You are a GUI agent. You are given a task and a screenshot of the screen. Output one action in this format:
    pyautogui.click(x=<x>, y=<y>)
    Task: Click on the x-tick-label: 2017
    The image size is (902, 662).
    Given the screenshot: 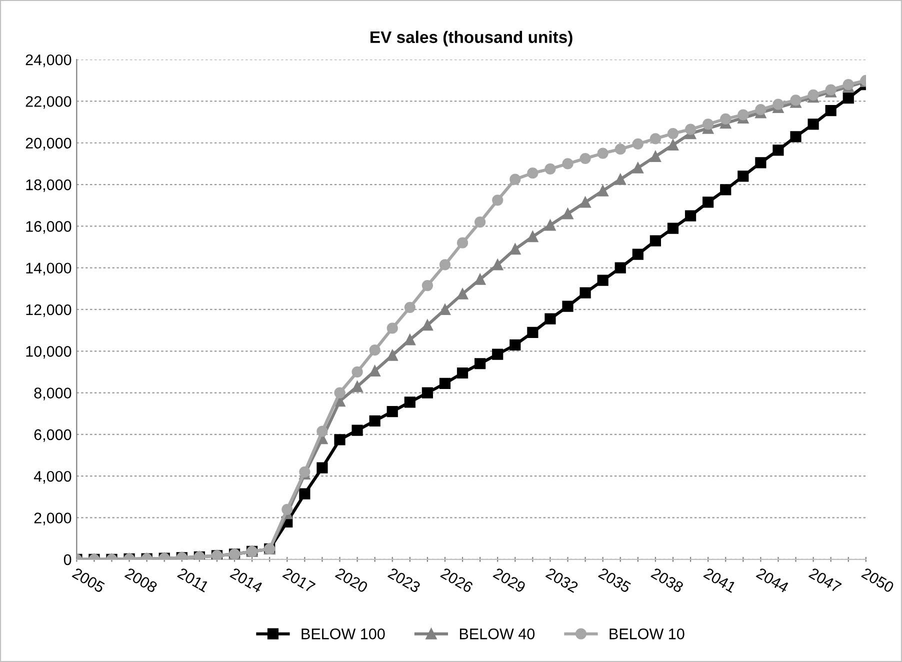 What is the action you would take?
    pyautogui.click(x=299, y=580)
    